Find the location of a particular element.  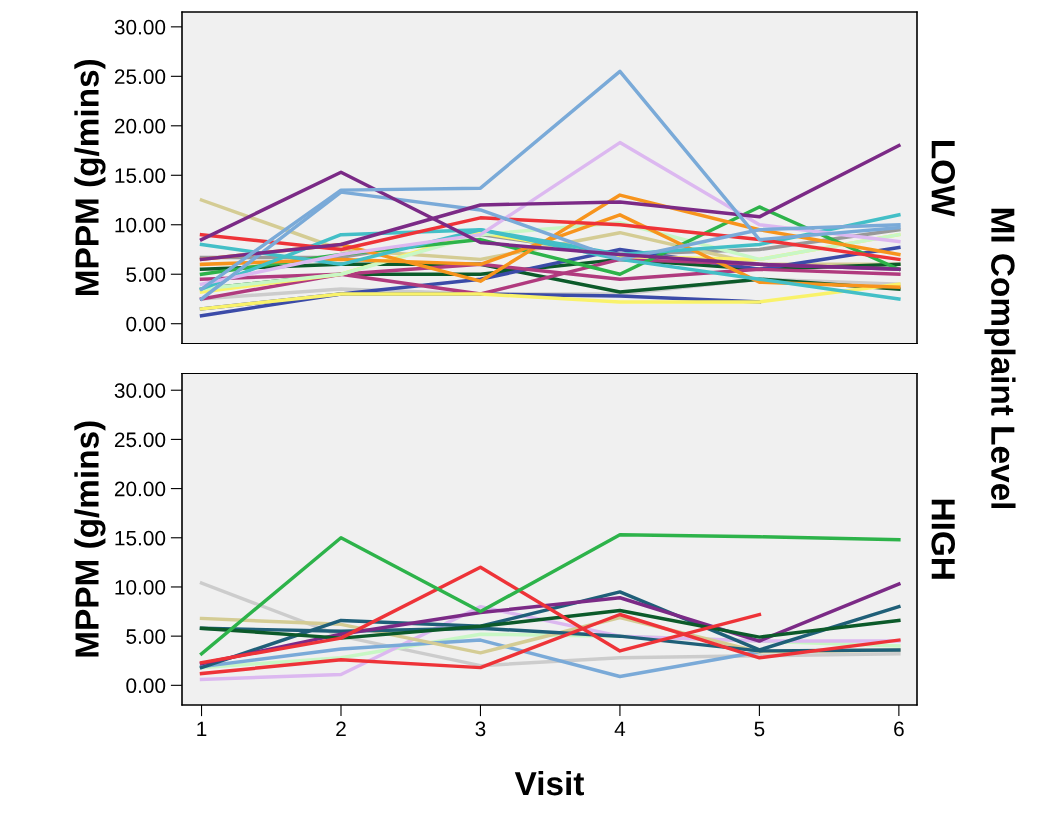

text: LOW is located at coordinates (943, 179).